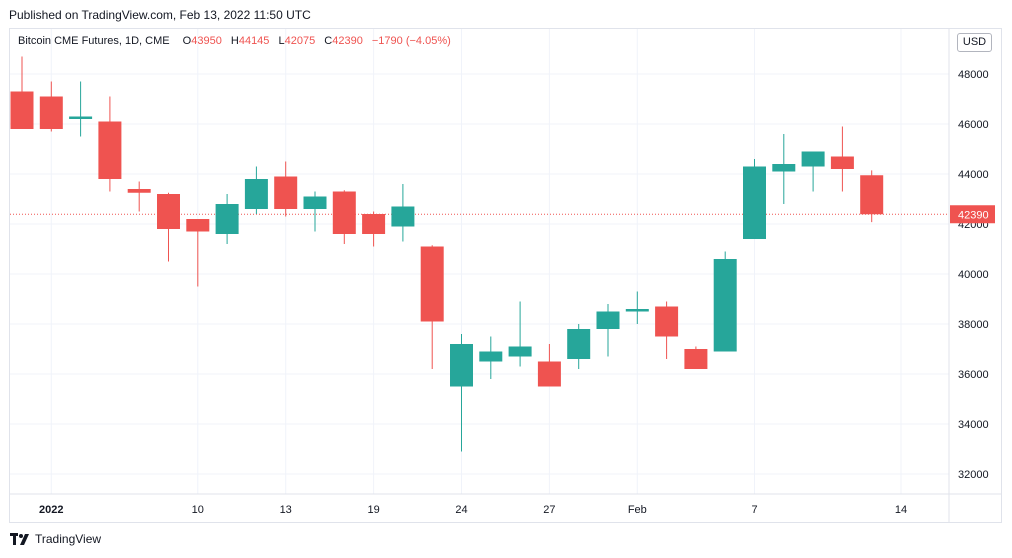  What do you see at coordinates (901, 510) in the screenshot?
I see `x-tick-label: 14` at bounding box center [901, 510].